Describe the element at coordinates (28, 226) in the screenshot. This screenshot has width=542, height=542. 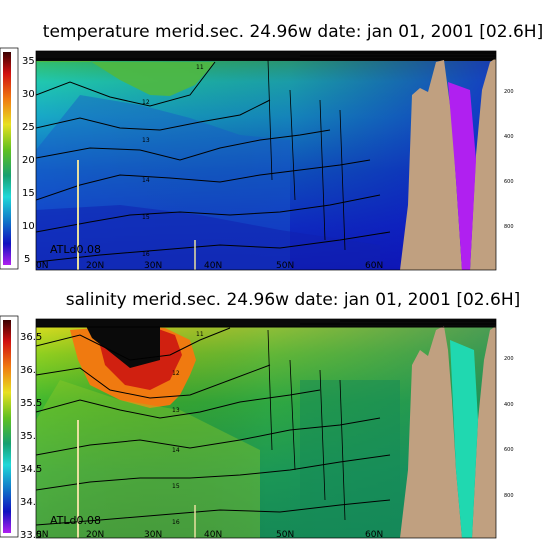
I see `temperature-colorbar-tick: 10` at that location.